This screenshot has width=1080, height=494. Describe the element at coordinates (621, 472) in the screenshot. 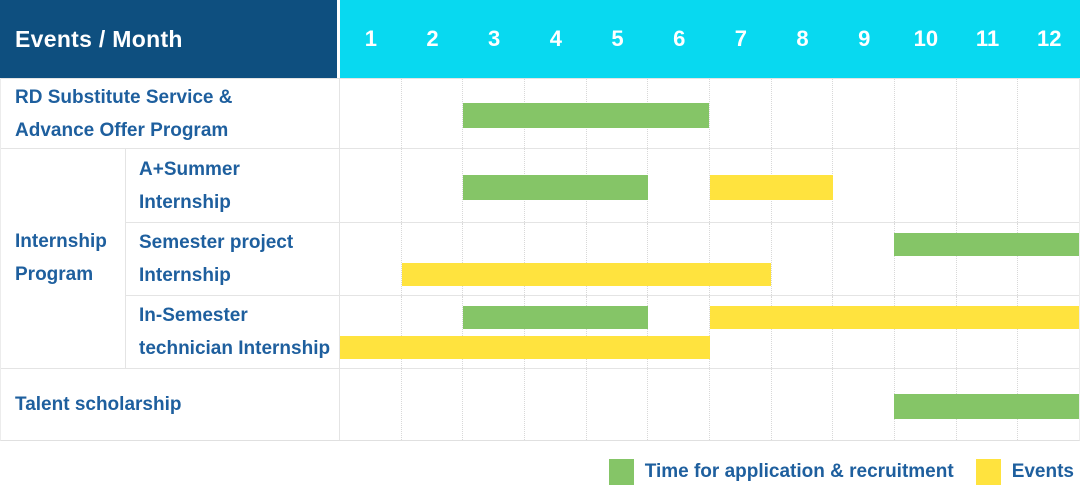

I see `legend-swatch-application` at that location.